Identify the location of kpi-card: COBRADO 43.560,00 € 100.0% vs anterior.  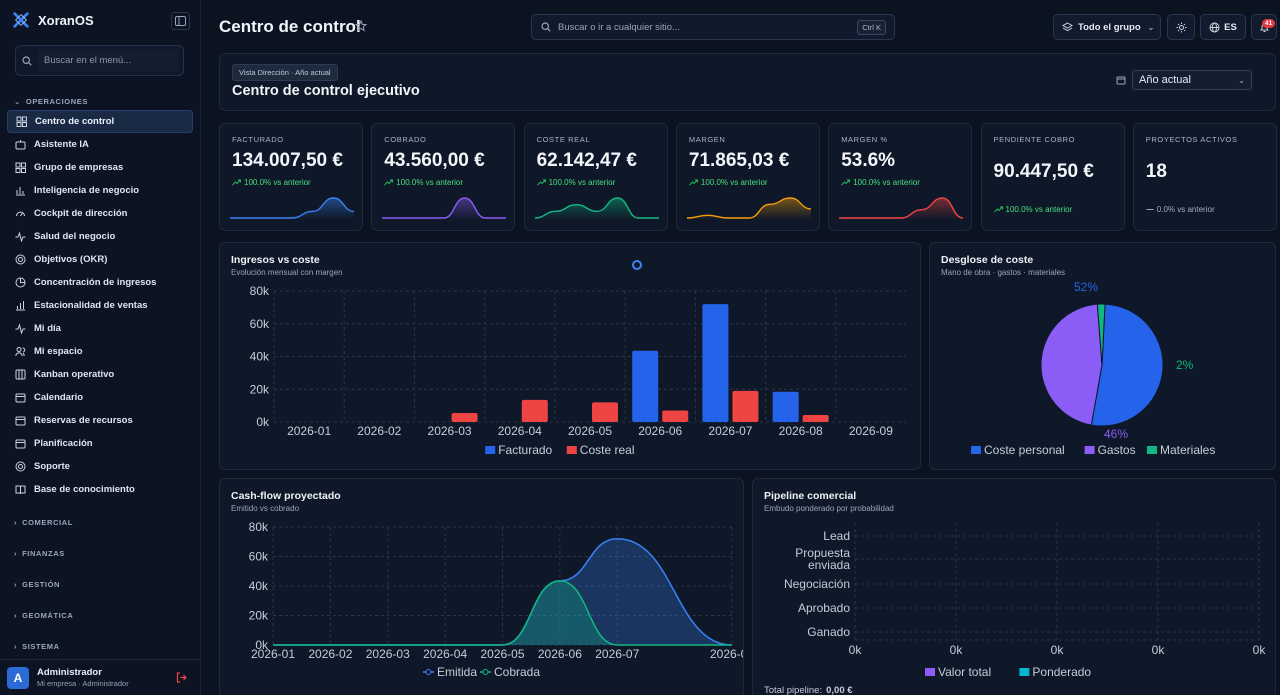
(443, 177).